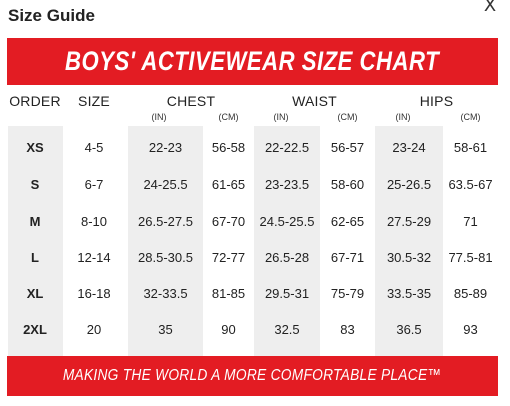 The width and height of the screenshot is (510, 406). I want to click on chart-title-banner: BOYS' ACTIVEWEAR SIZE CHART, so click(252, 61).